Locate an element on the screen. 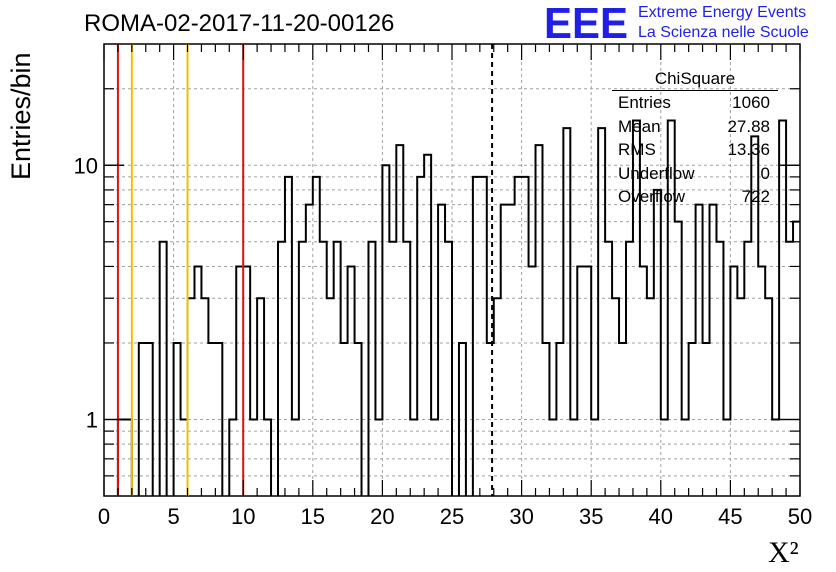 The height and width of the screenshot is (572, 836). y-tick-label: 1 is located at coordinates (92, 419).